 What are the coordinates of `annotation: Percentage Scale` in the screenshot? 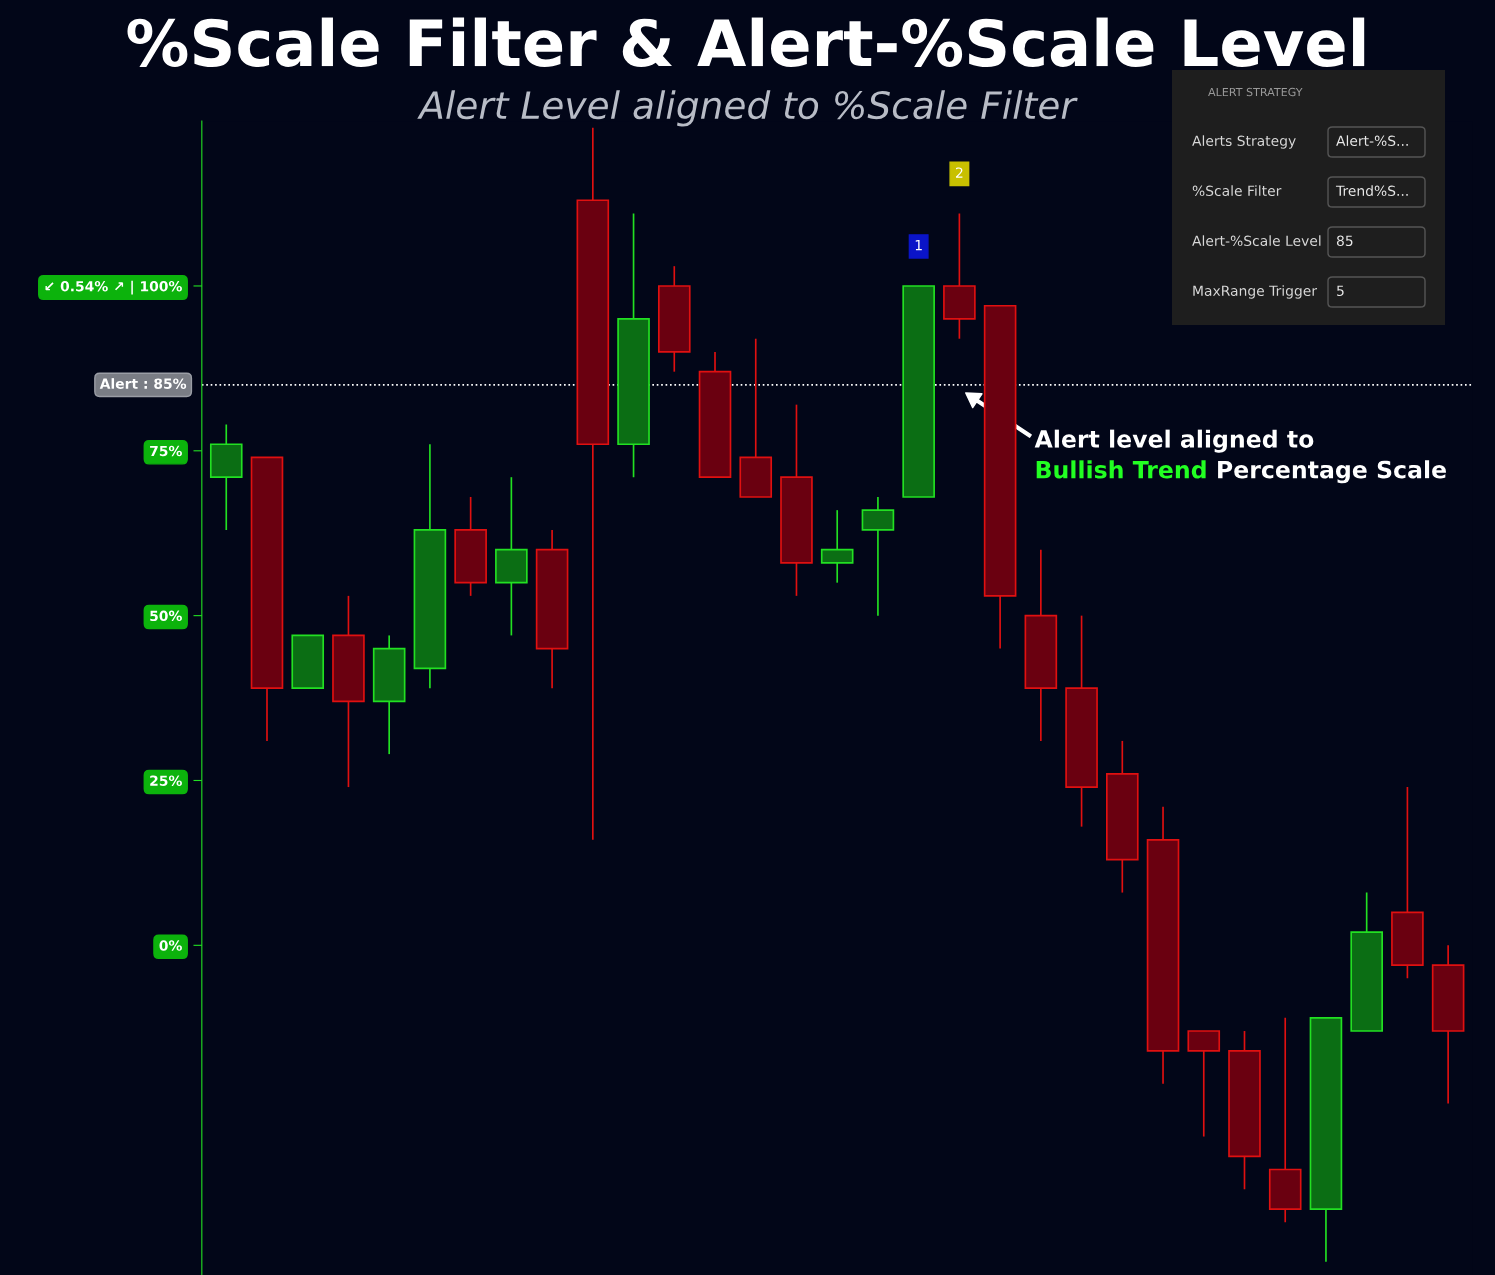 It's located at (1332, 472).